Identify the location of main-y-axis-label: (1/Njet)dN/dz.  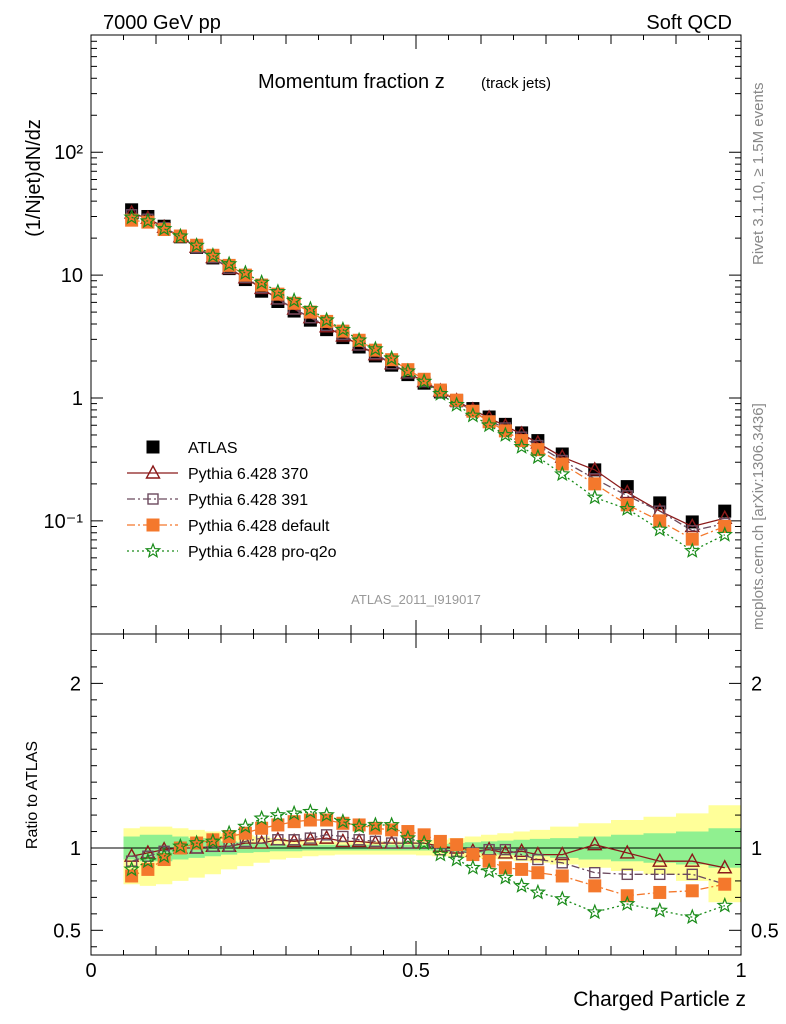
(34, 178).